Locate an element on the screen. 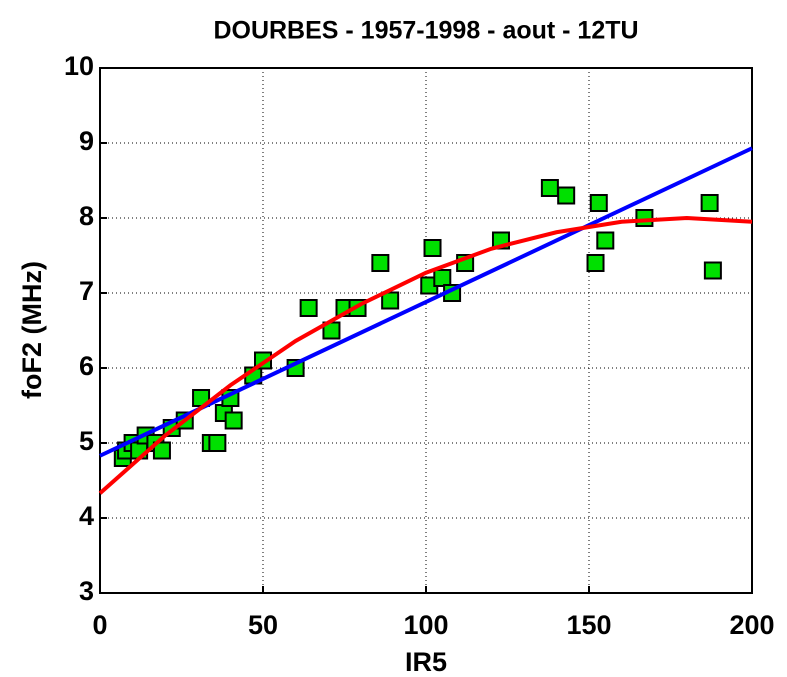  y-axis-label: foF2 (MHz) is located at coordinates (32, 330).